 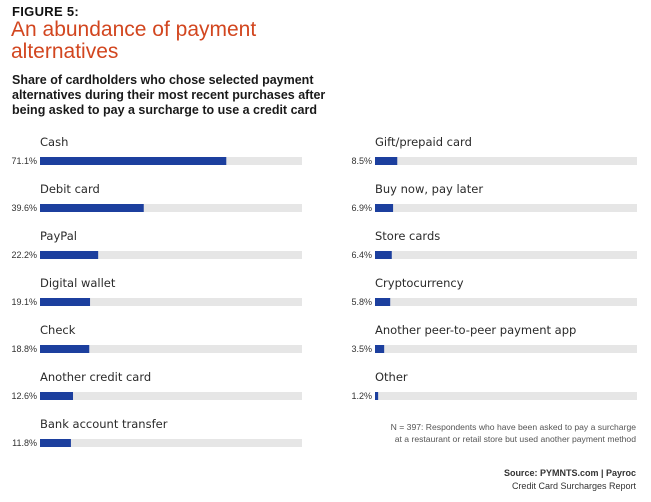 I want to click on category-label: Other, so click(x=391, y=377).